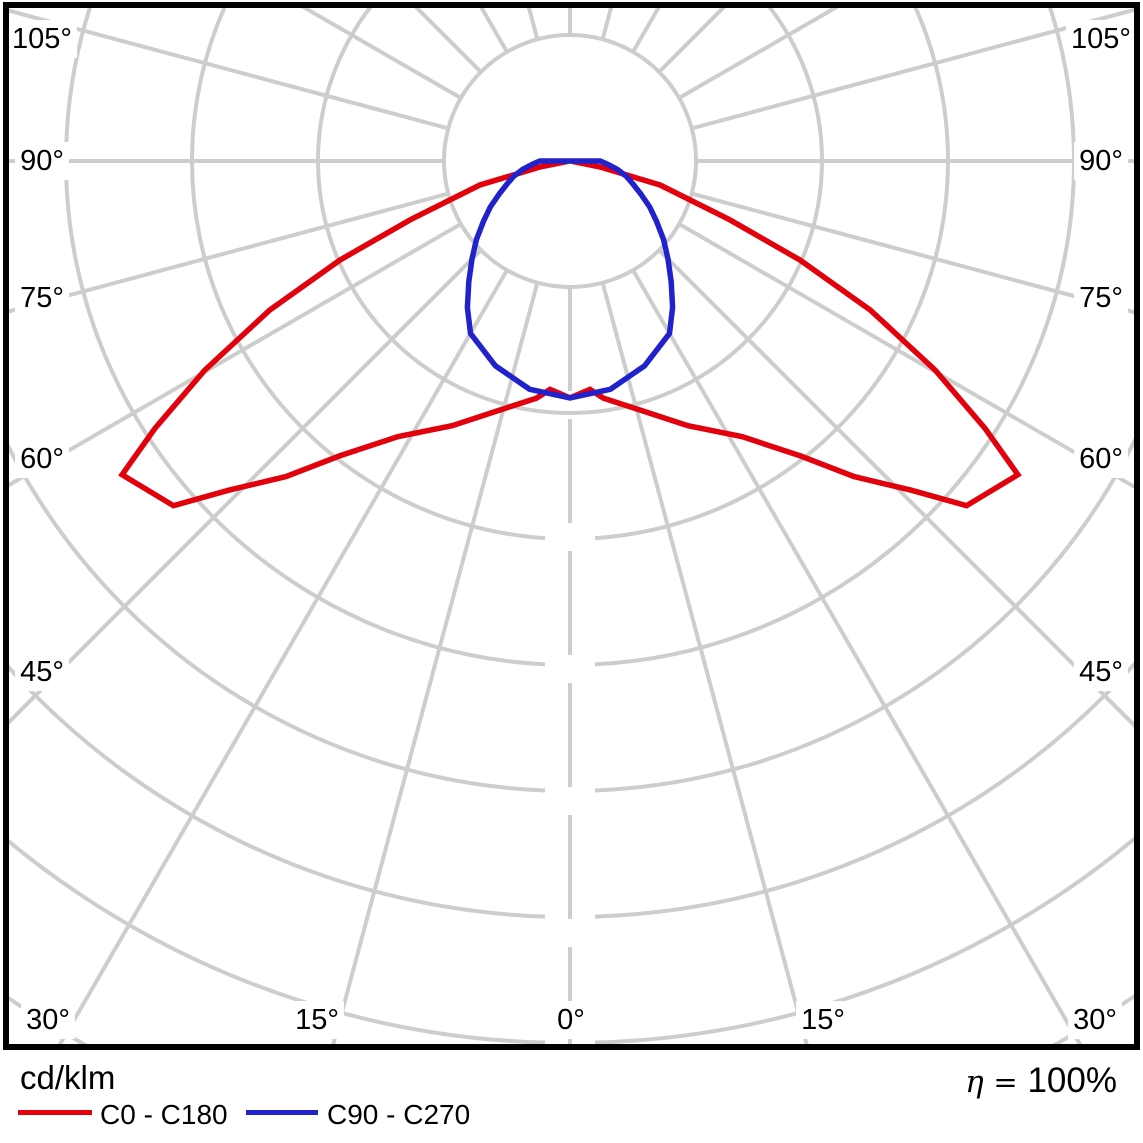 The image size is (1143, 1143). I want to click on legend-label-c0-c180: C0 - C180, so click(164, 1114).